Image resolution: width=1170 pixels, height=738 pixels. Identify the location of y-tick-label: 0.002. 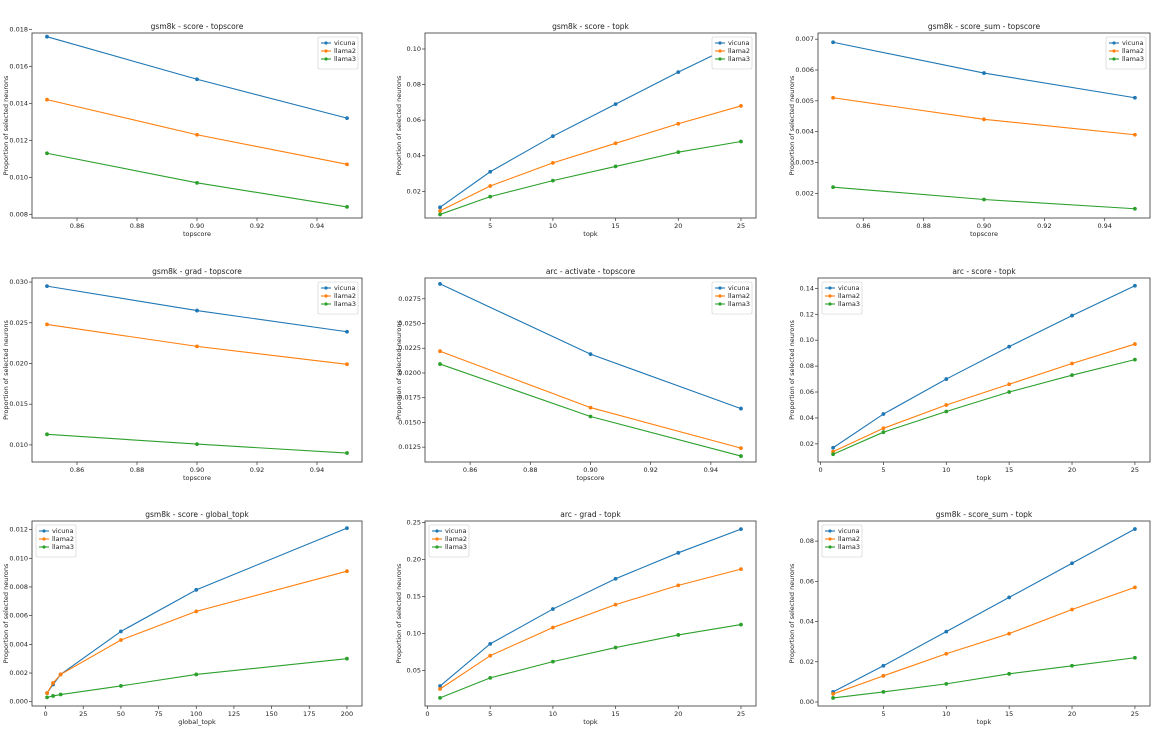
(18, 673).